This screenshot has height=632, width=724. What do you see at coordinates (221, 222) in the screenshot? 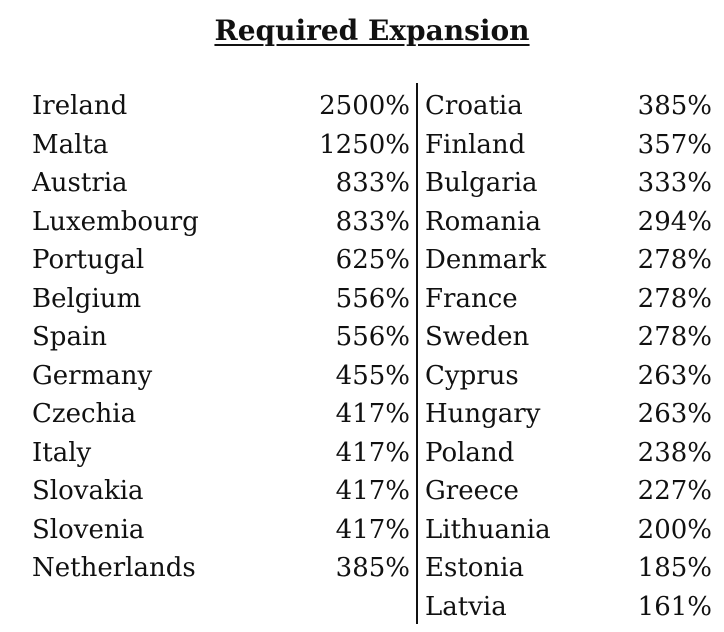
I see `table-row: Luxembourg 833%` at bounding box center [221, 222].